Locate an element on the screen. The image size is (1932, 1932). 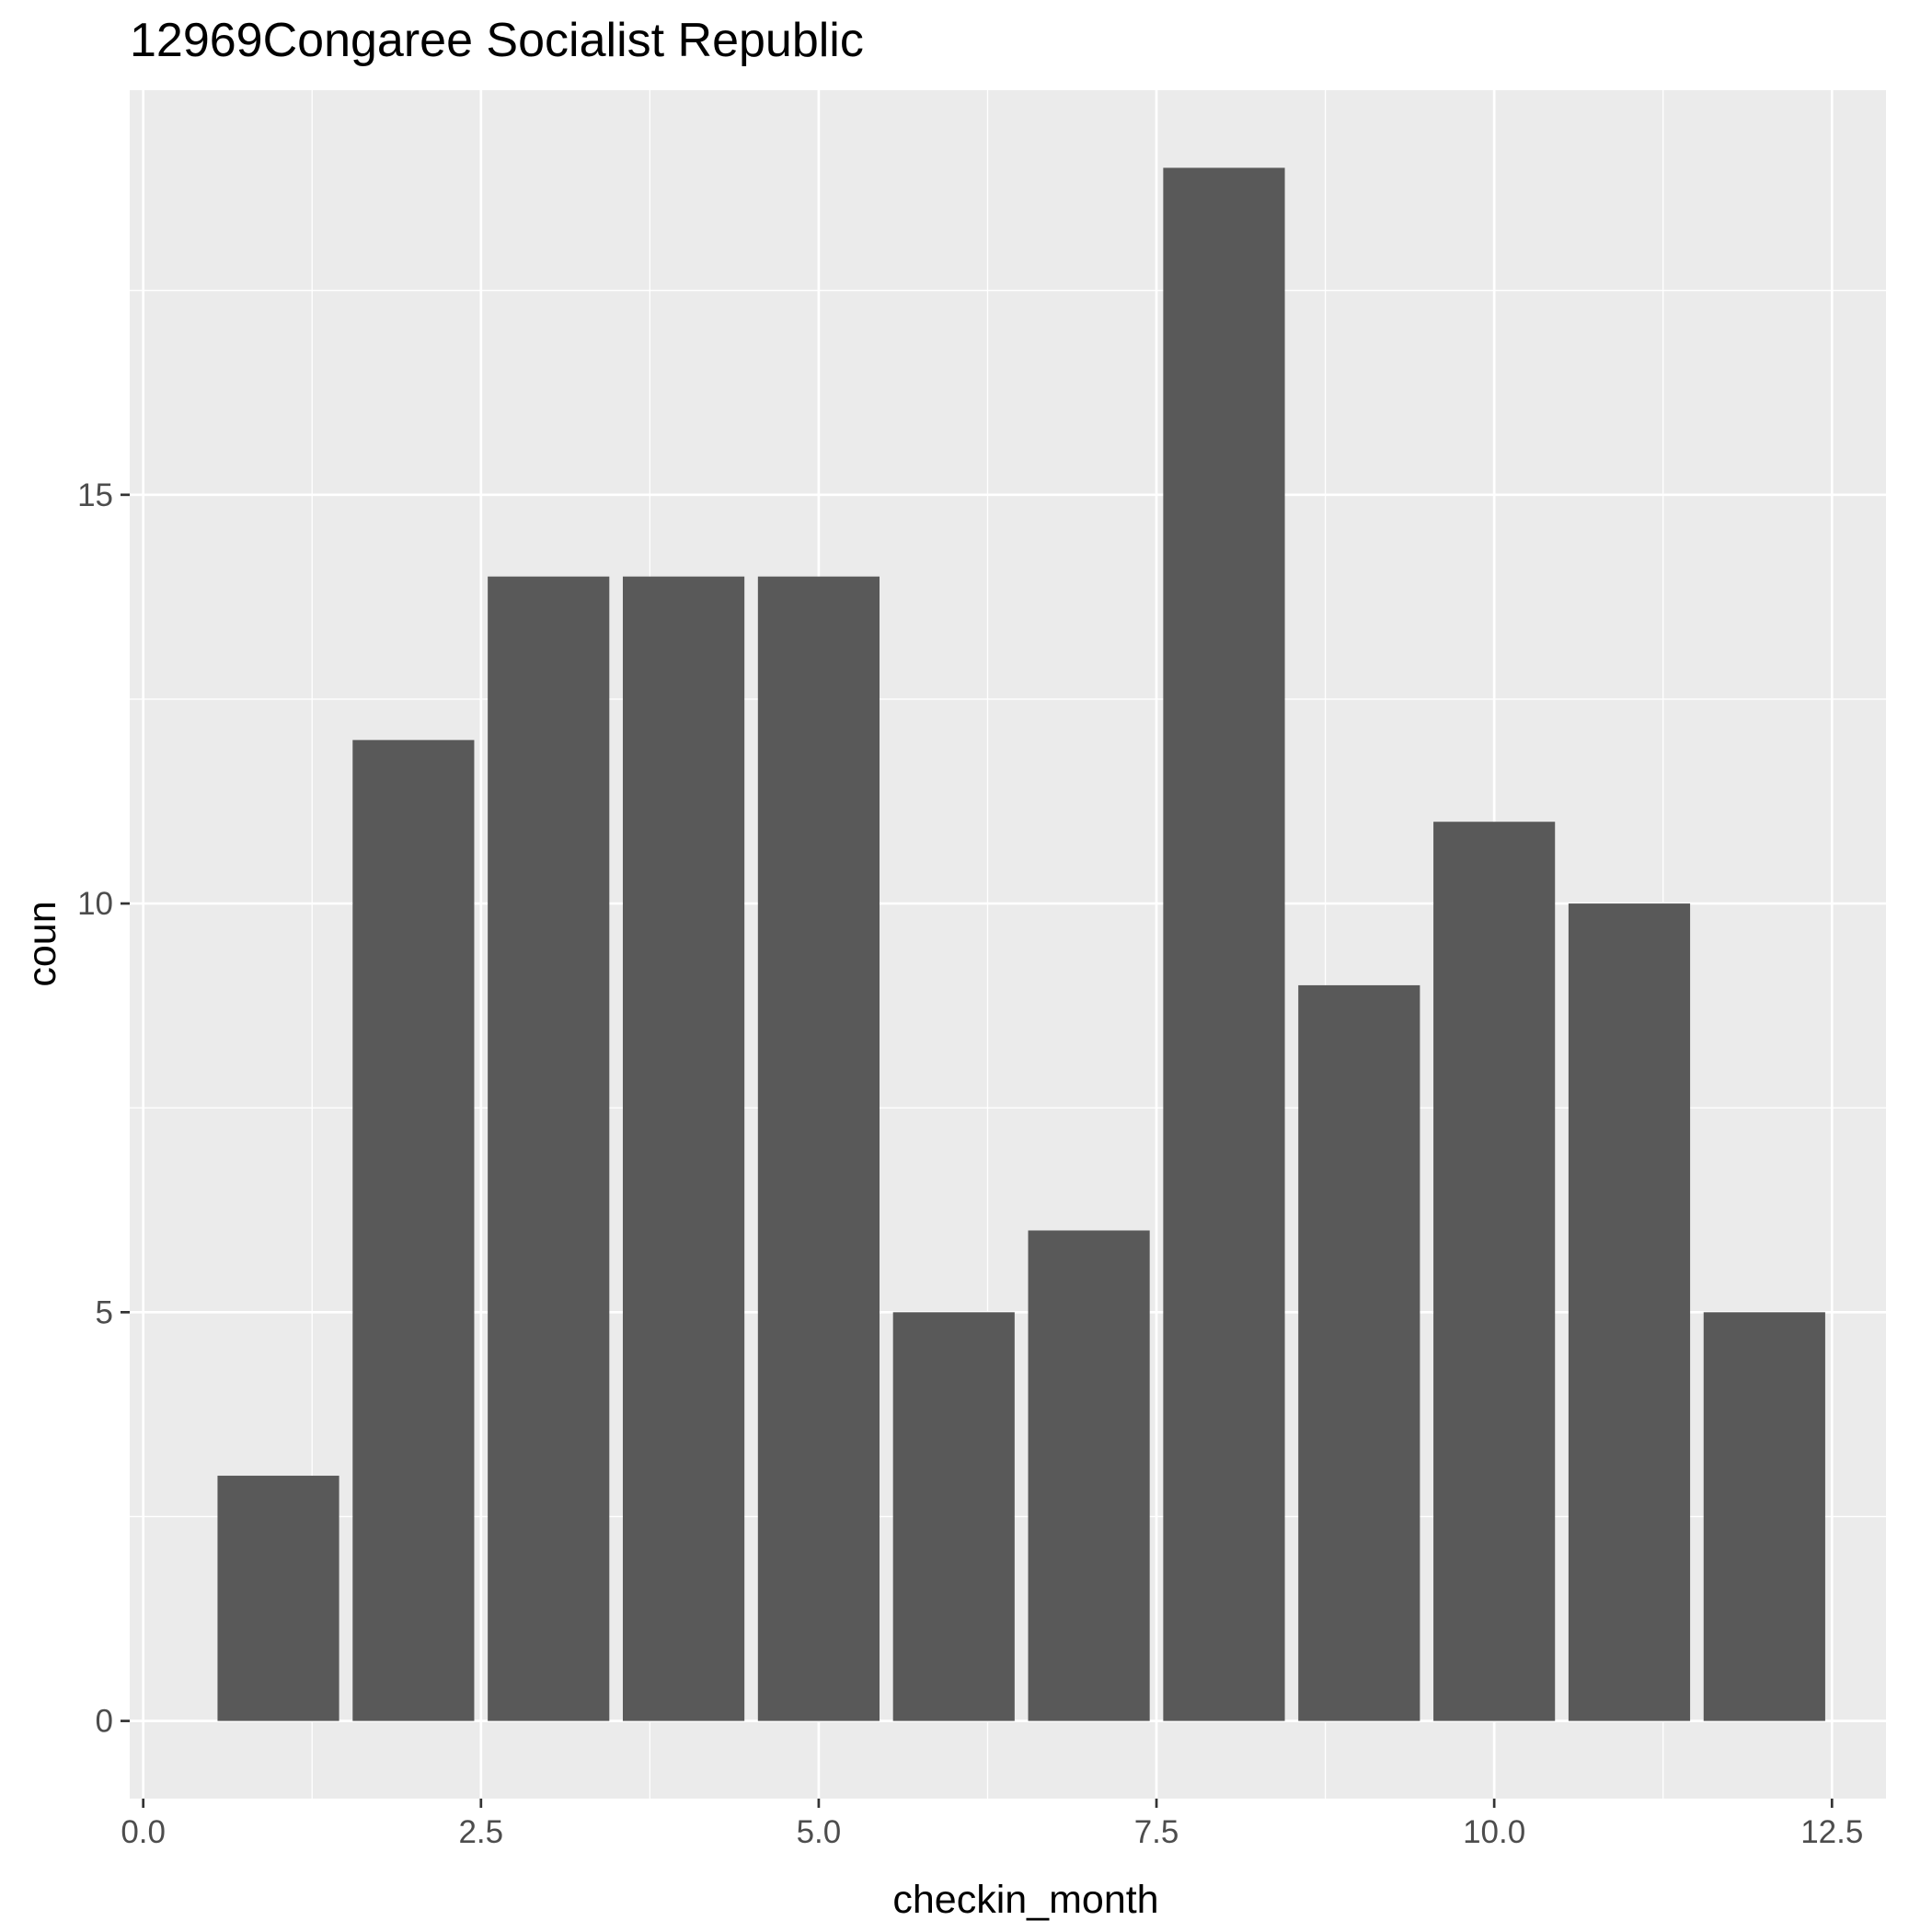
x-tick-label: 5.0 is located at coordinates (819, 1832).